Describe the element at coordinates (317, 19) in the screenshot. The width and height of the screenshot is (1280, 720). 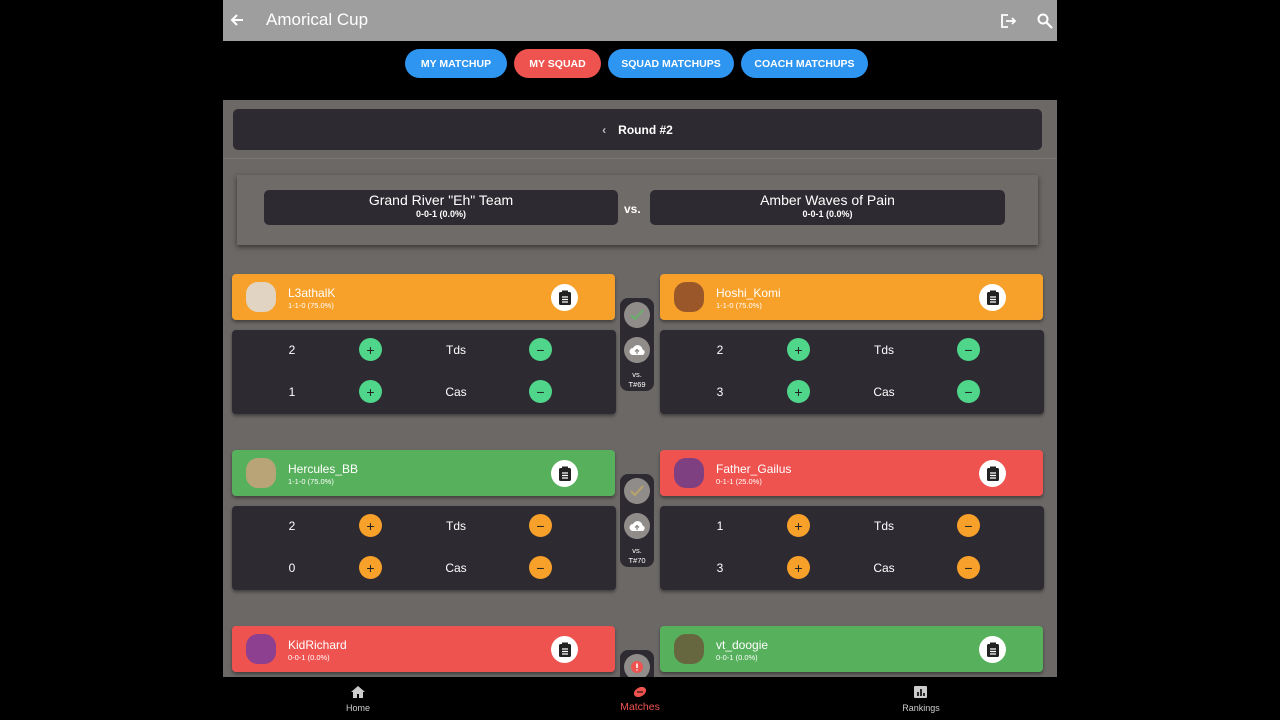
I see `app-title: Amorical Cup` at that location.